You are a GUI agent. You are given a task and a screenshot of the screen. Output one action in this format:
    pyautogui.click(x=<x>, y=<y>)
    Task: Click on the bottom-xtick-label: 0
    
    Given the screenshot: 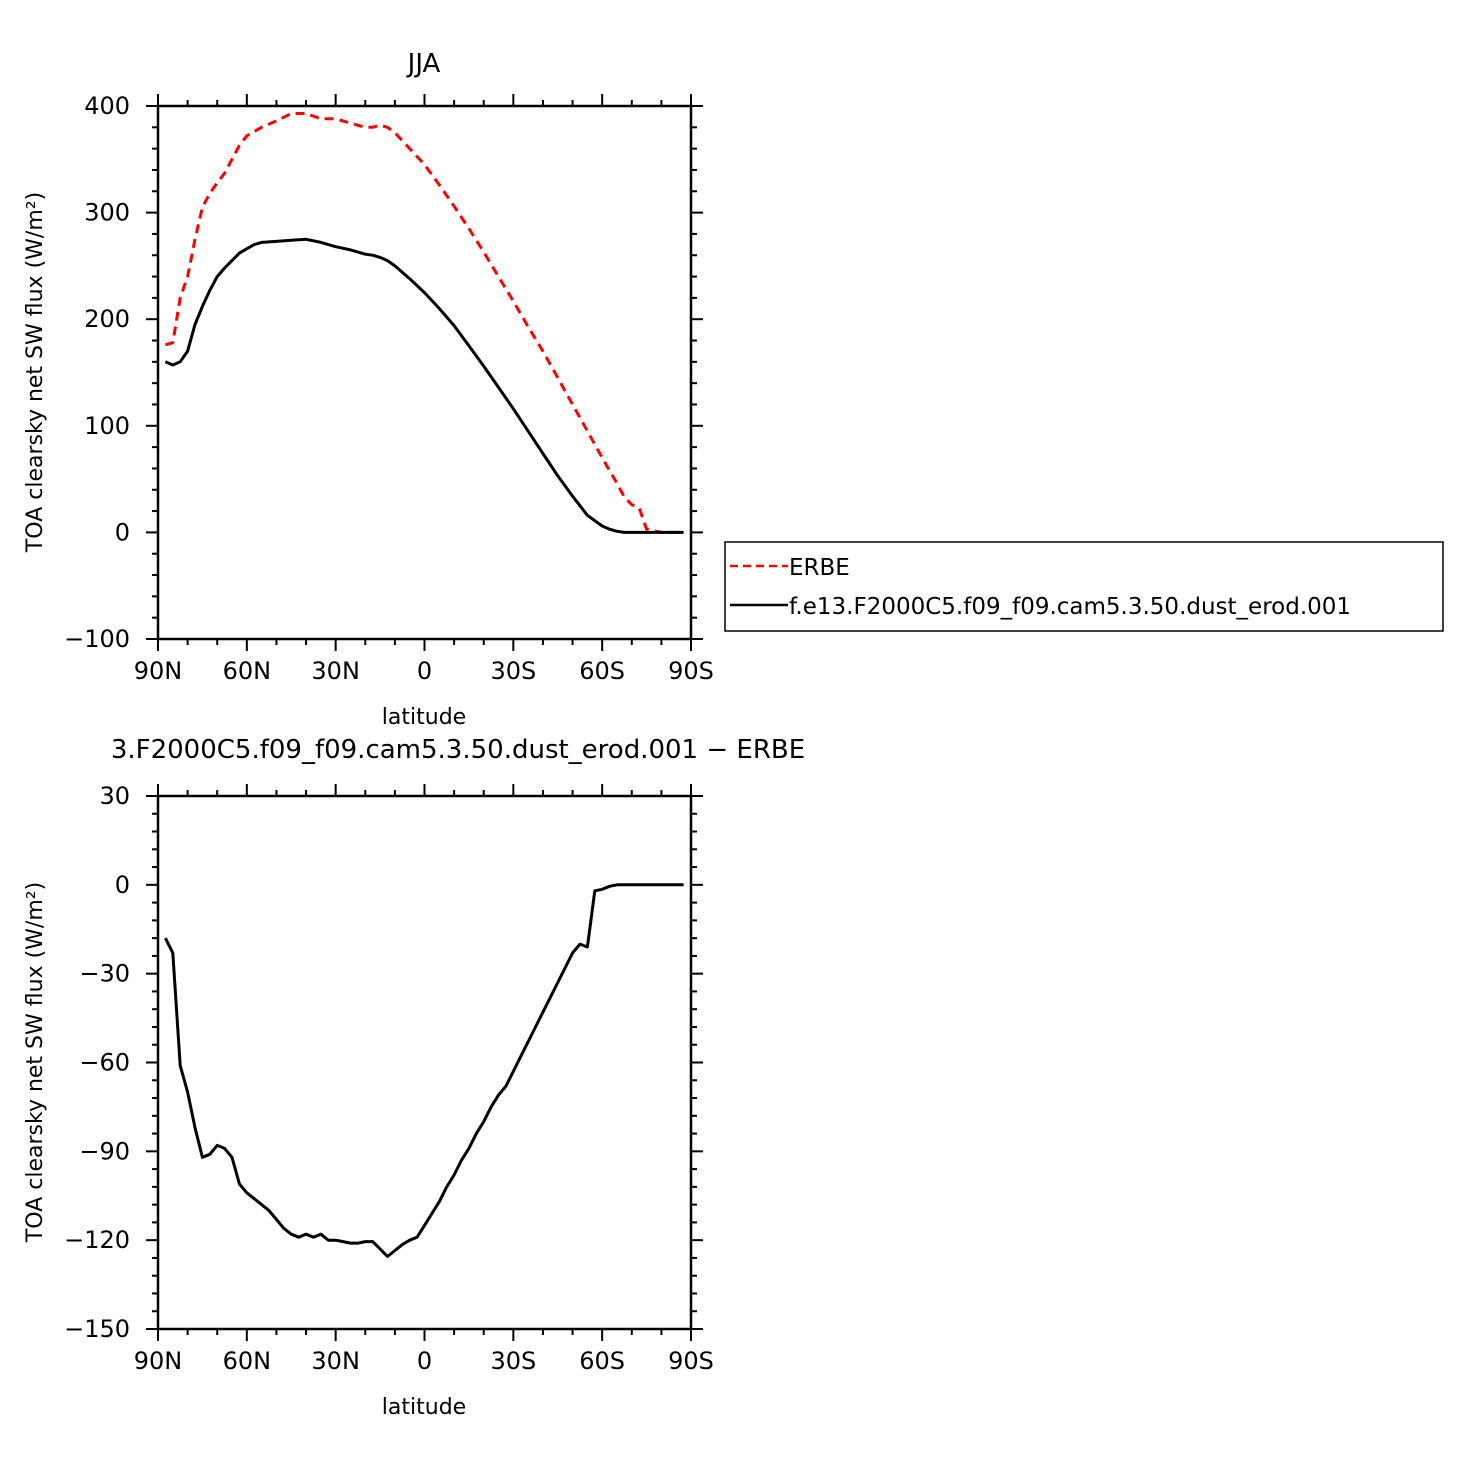 What is the action you would take?
    pyautogui.click(x=424, y=1361)
    